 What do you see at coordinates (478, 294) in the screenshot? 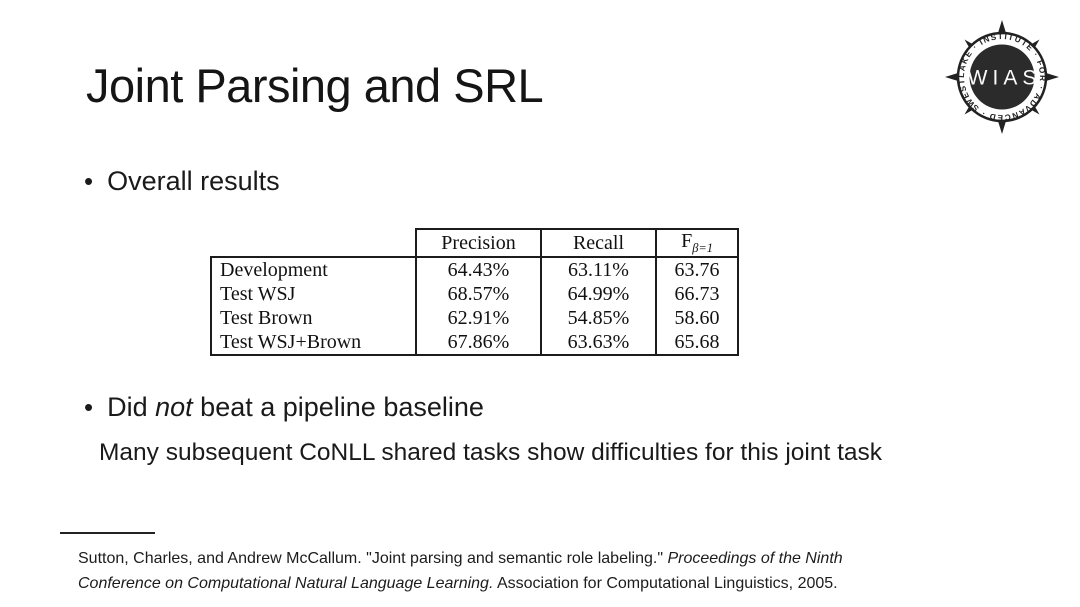
I see `cell-precision: 68.57%` at bounding box center [478, 294].